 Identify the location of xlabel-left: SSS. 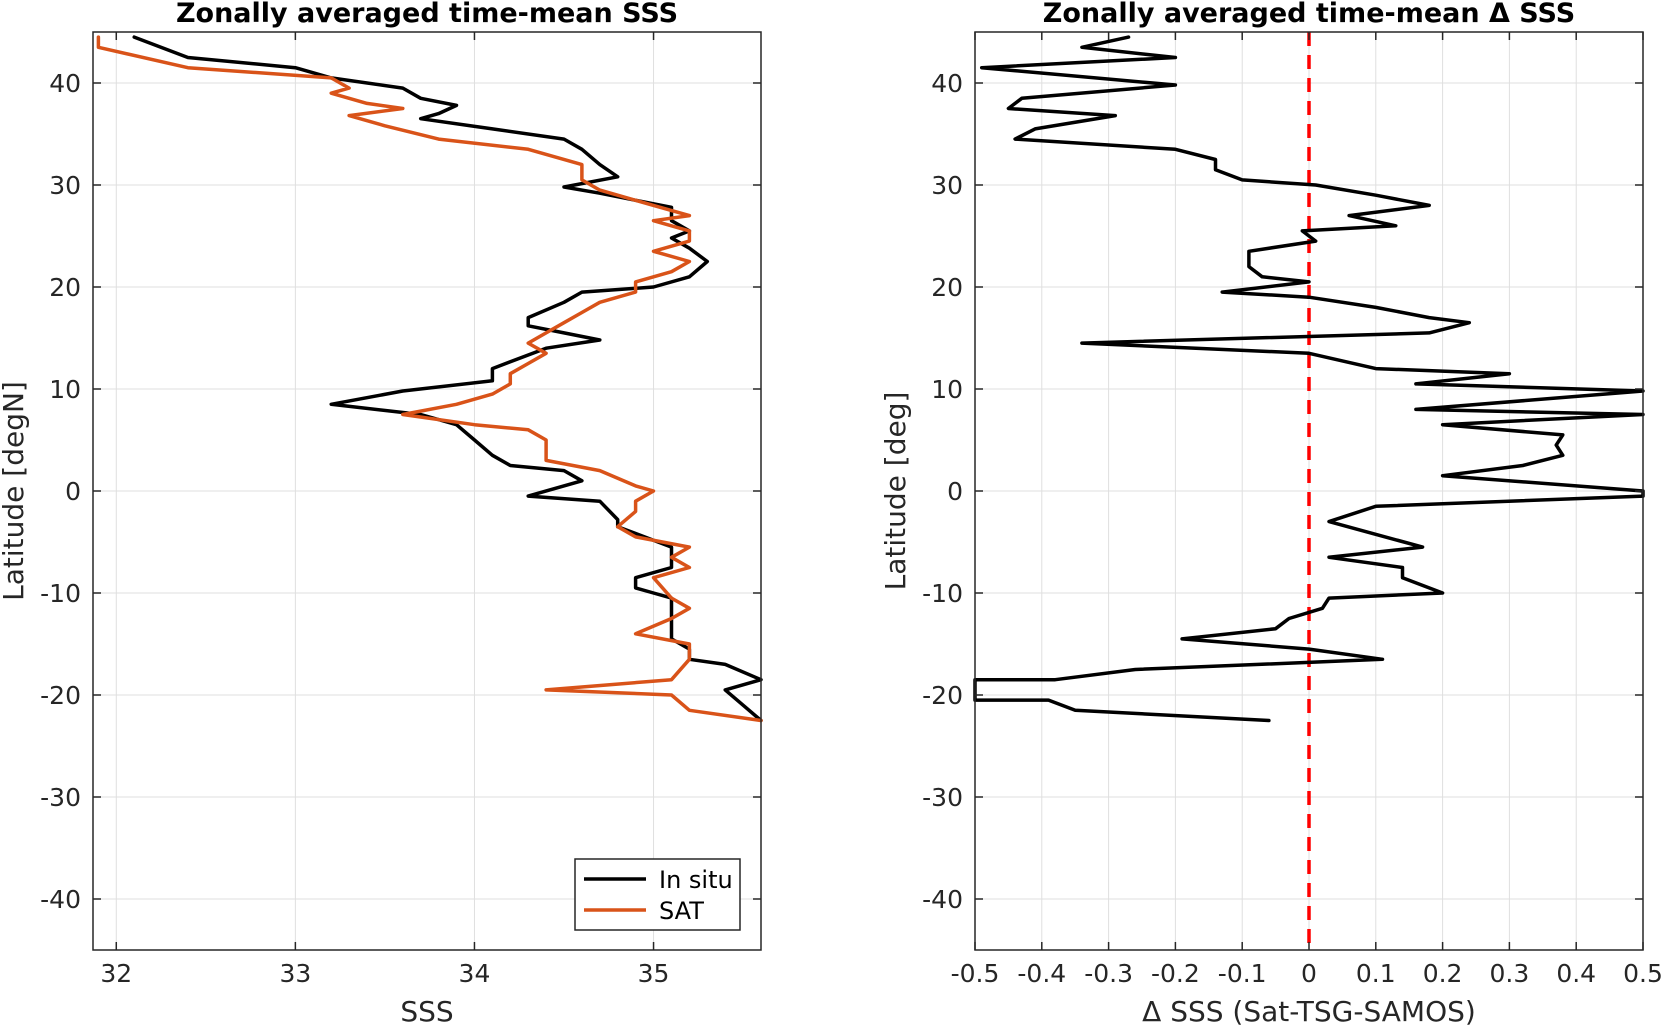
(426, 1010).